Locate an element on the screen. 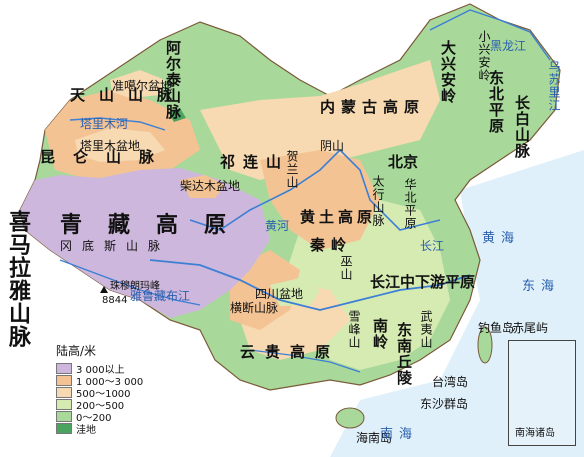 Image resolution: width=584 pixels, height=457 pixels. label-gangdise: 冈底斯山脉 is located at coordinates (115, 246).